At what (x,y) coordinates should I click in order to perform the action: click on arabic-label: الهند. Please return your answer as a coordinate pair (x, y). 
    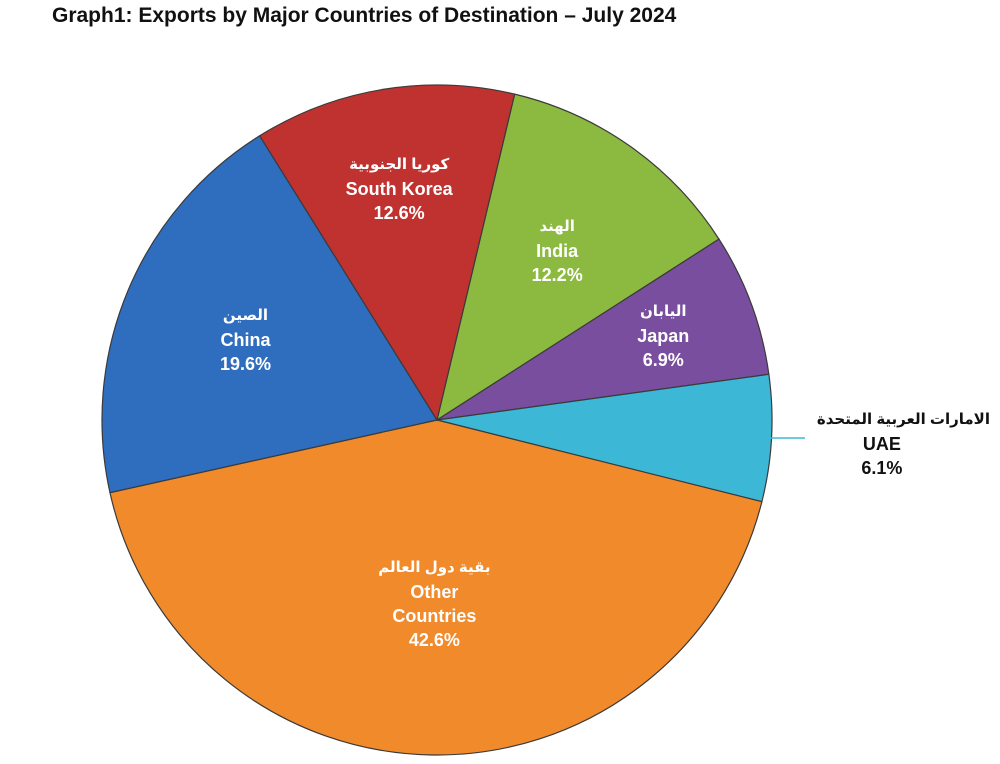
    Looking at the image, I should click on (557, 226).